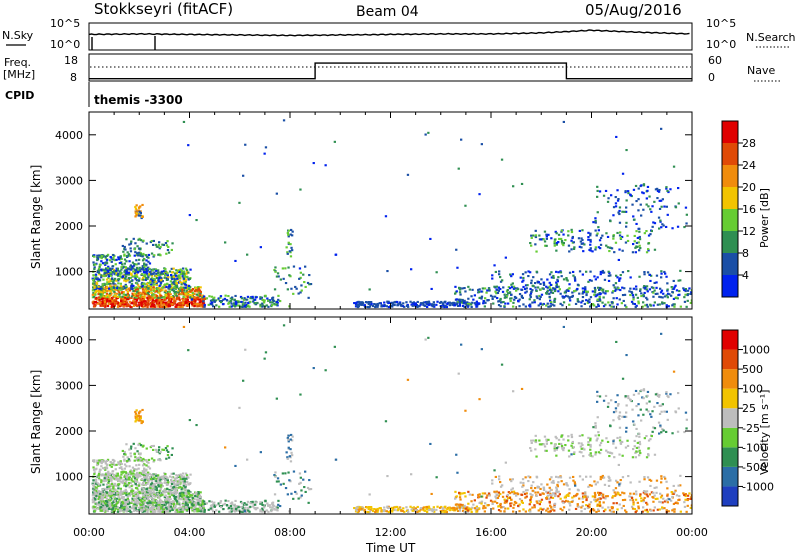  I want to click on colorbar-segment, so click(730, 154).